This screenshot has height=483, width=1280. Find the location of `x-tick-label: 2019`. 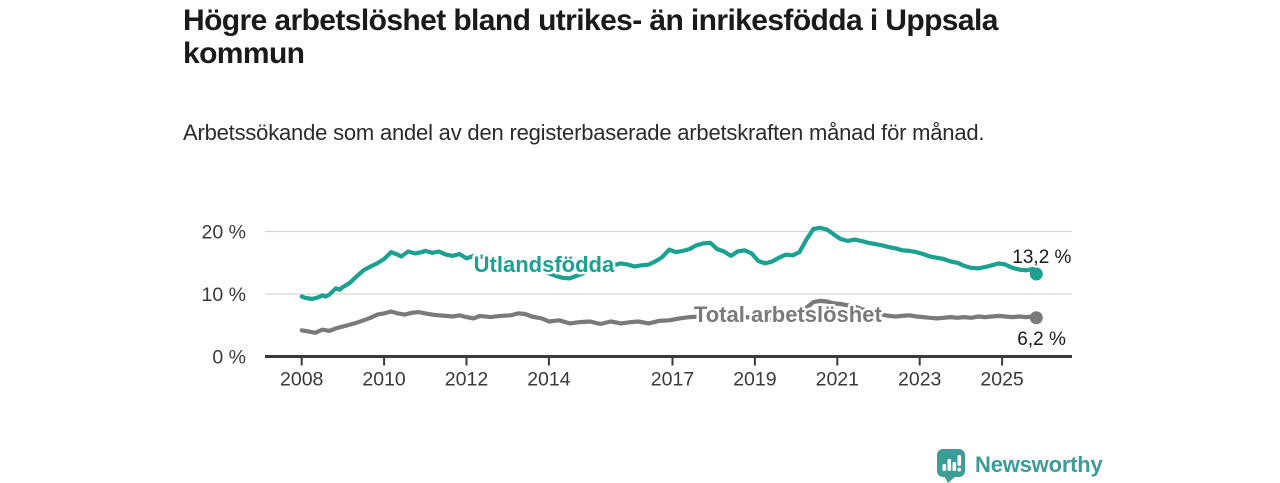

x-tick-label: 2019 is located at coordinates (754, 380).